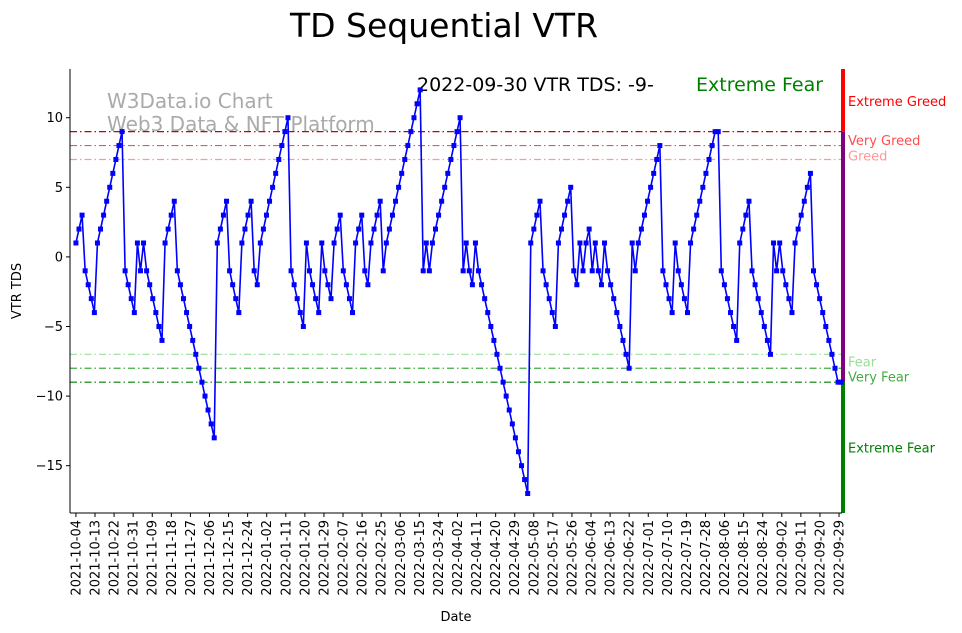 The image size is (962, 633). Describe the element at coordinates (420, 558) in the screenshot. I see `x-tick-label: 2022-03-15` at that location.